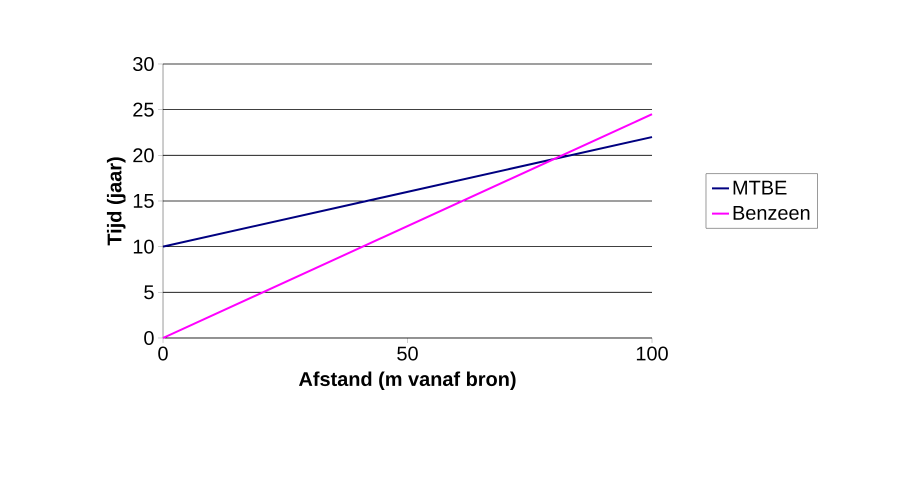 The image size is (911, 477). Describe the element at coordinates (772, 213) in the screenshot. I see `legend-label: Benzeen` at that location.